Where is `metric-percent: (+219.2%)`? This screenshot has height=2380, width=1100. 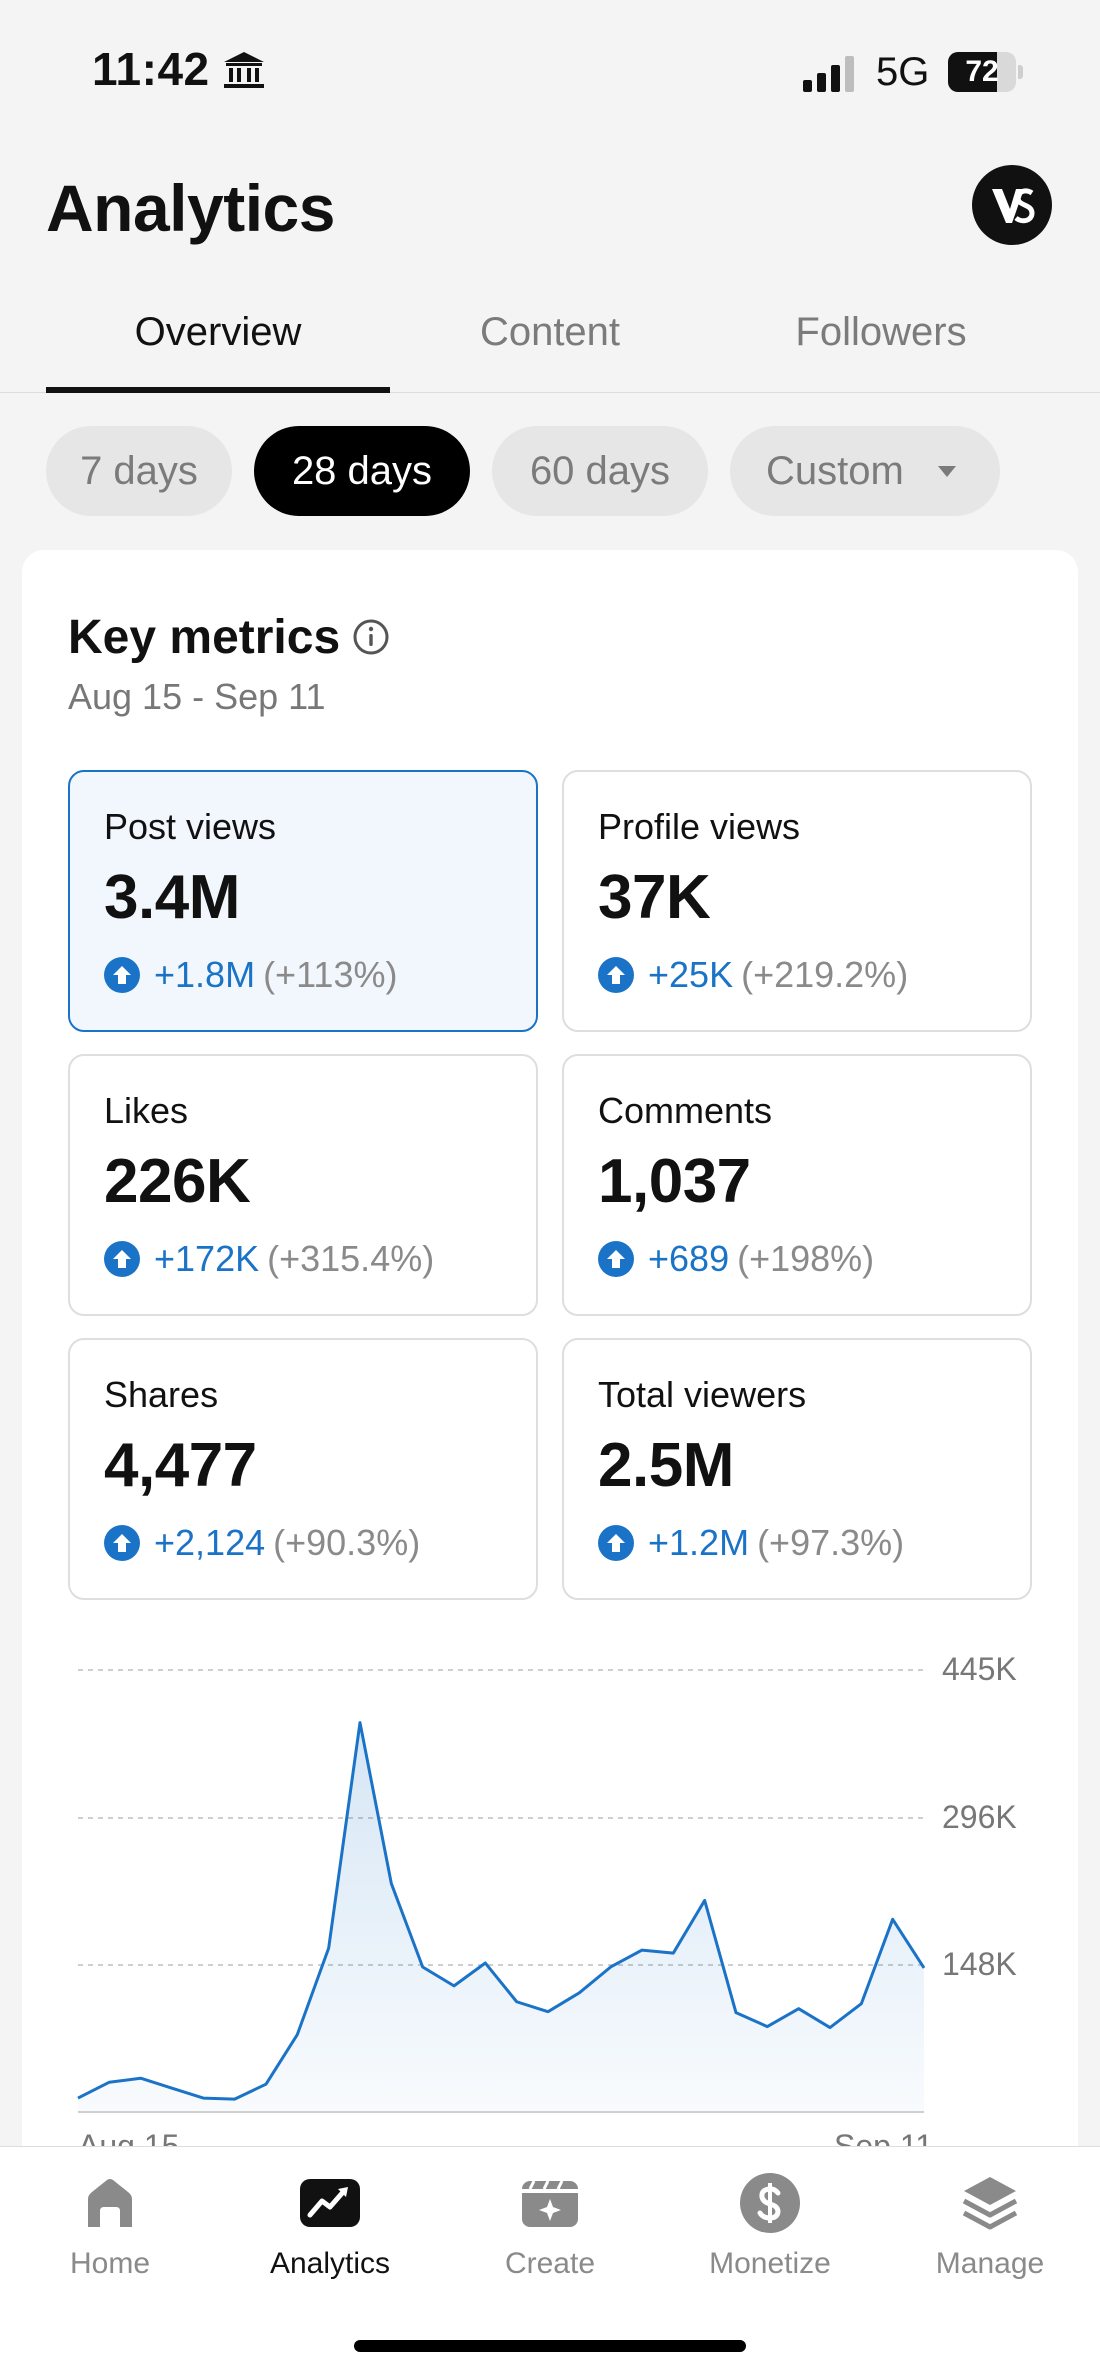
metric-percent: (+219.2%) is located at coordinates (825, 974).